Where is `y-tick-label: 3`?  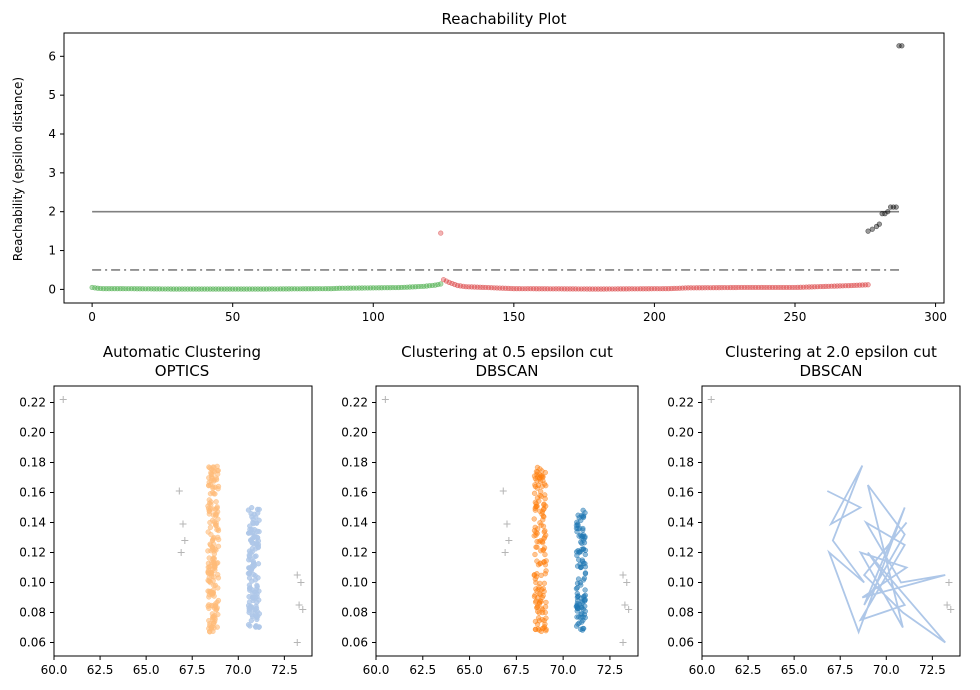 y-tick-label: 3 is located at coordinates (52, 173).